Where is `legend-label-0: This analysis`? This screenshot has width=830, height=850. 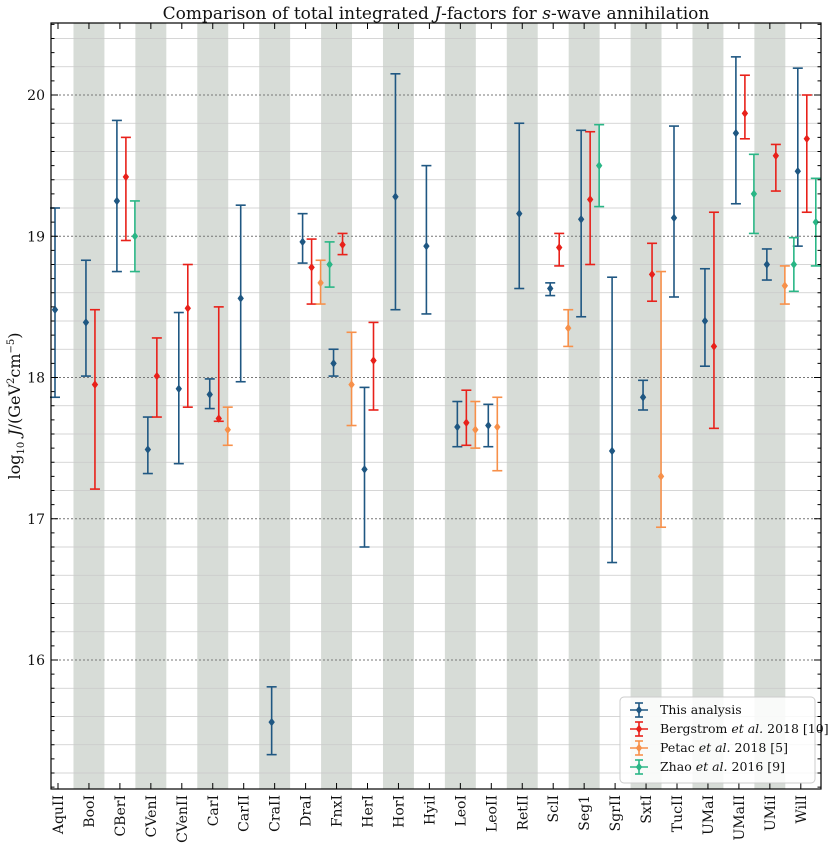 legend-label-0: This analysis is located at coordinates (701, 709).